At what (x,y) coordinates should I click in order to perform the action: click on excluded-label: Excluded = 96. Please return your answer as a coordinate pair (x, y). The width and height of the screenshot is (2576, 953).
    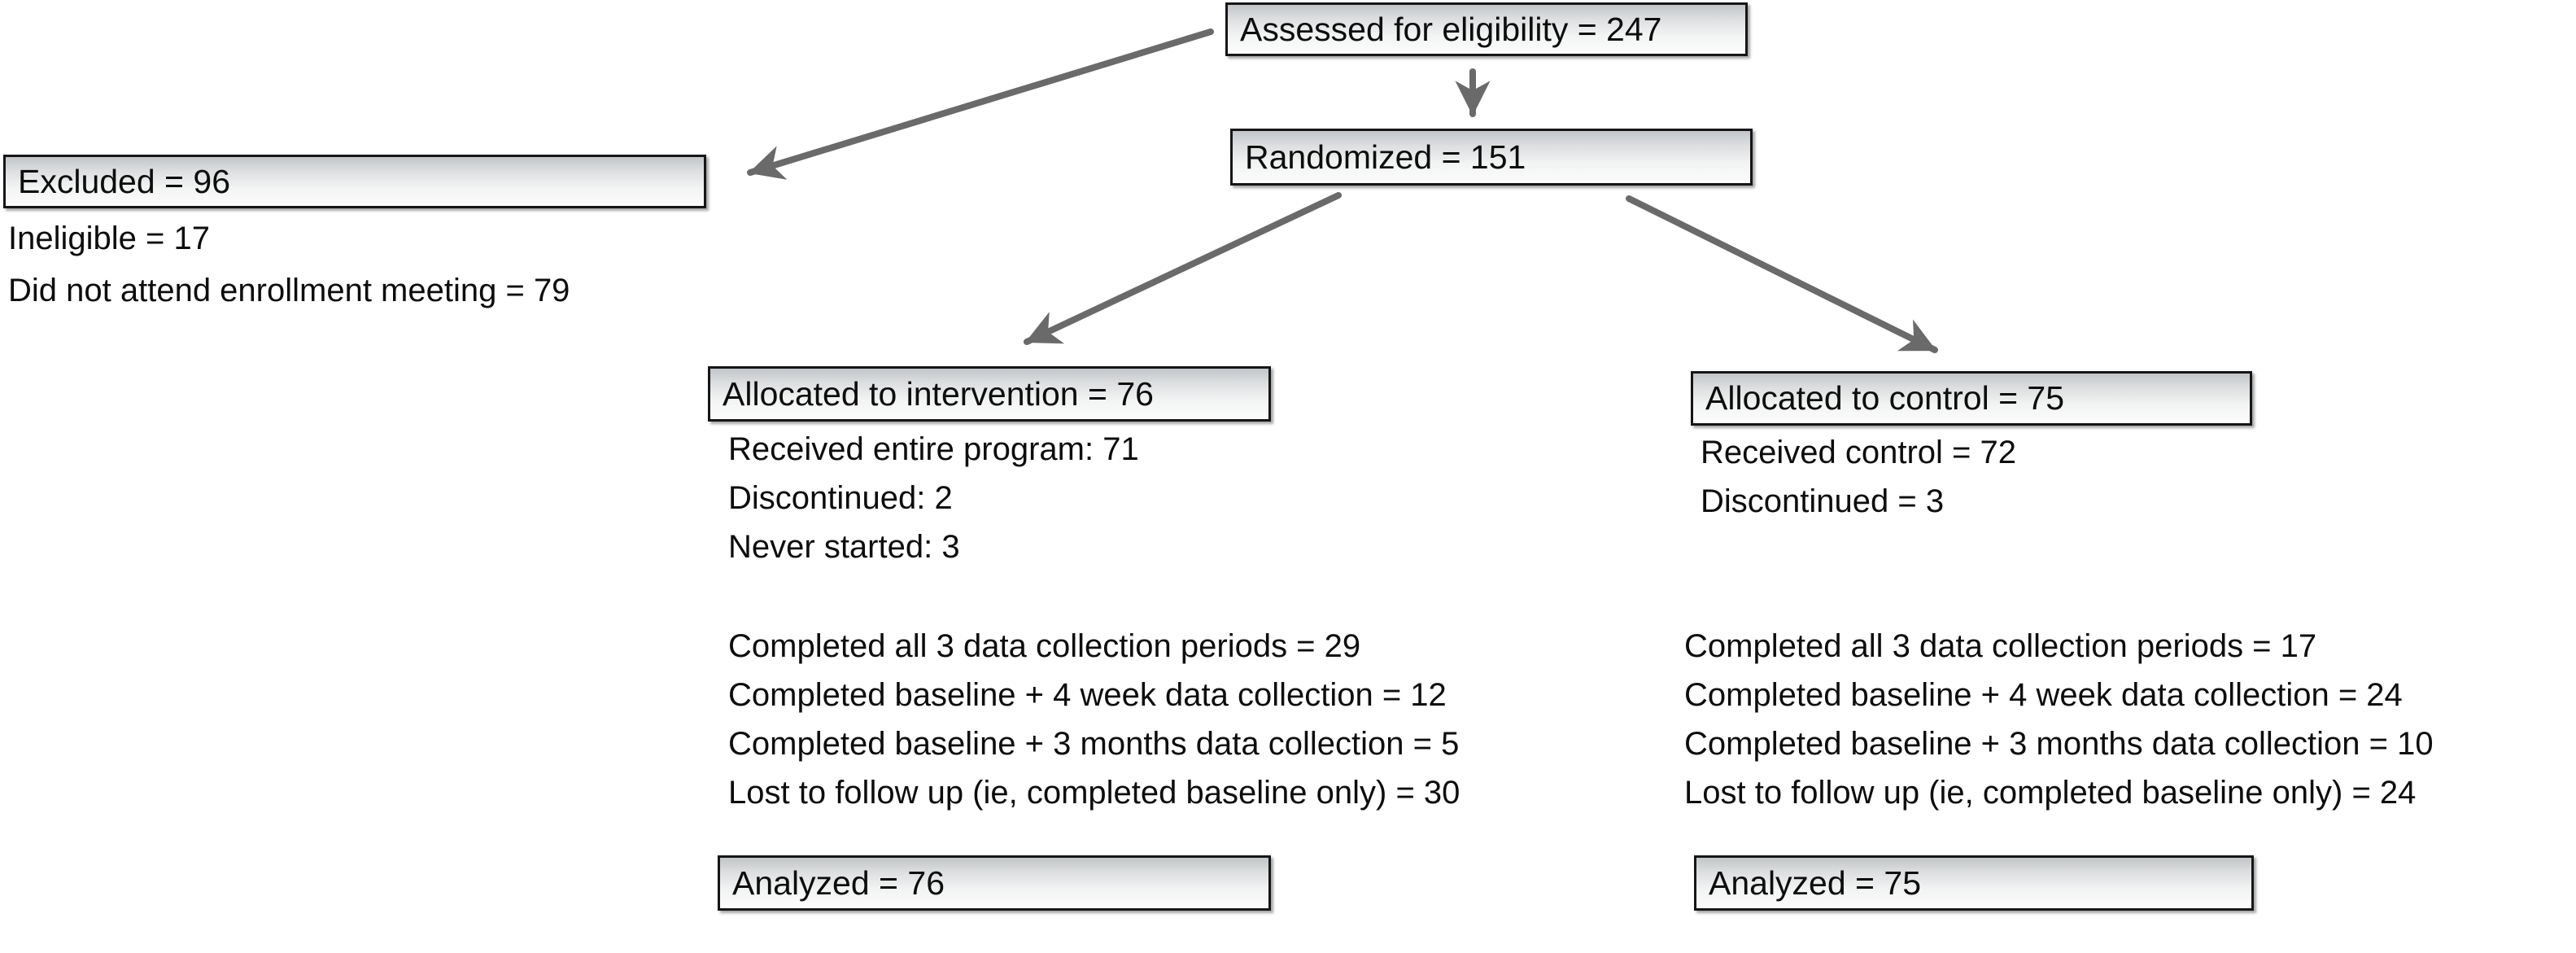
    Looking at the image, I should click on (124, 181).